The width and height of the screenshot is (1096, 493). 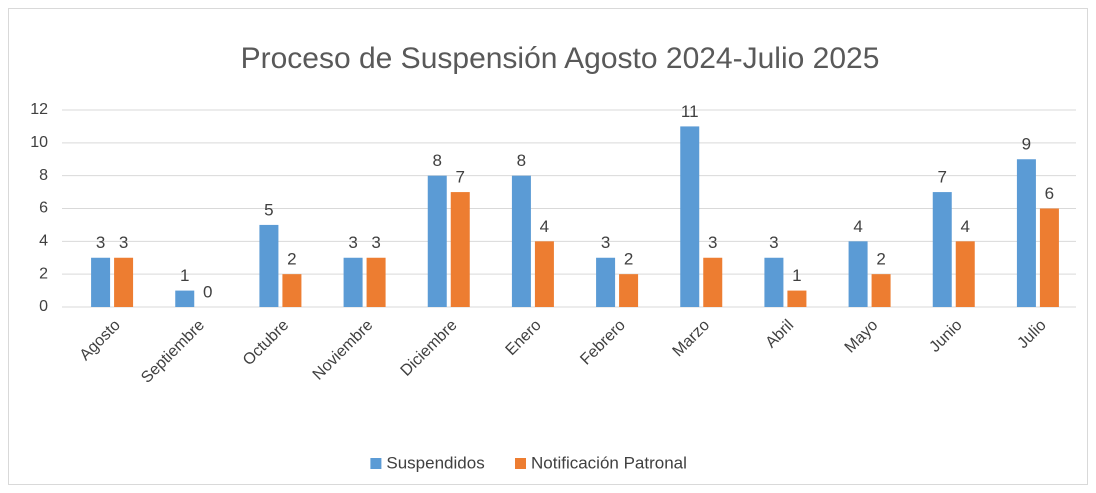 I want to click on value-label: 11, so click(x=690, y=111).